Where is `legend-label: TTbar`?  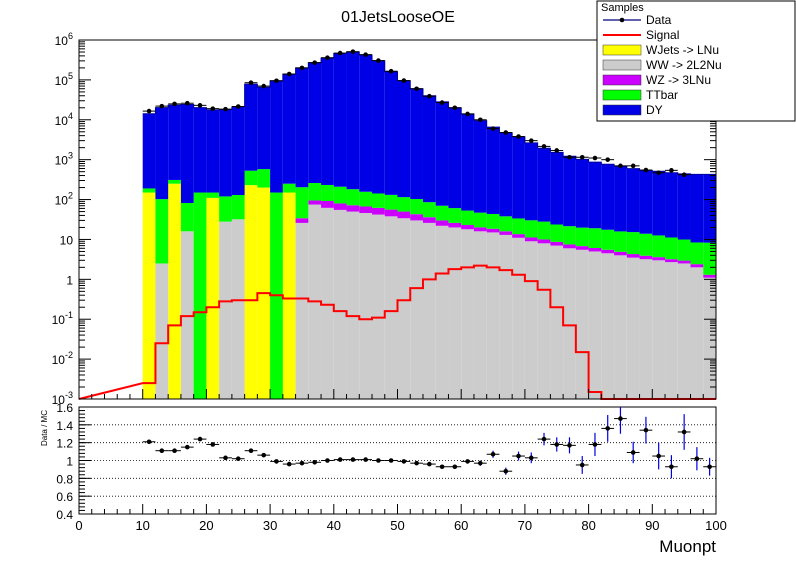
legend-label: TTbar is located at coordinates (662, 95).